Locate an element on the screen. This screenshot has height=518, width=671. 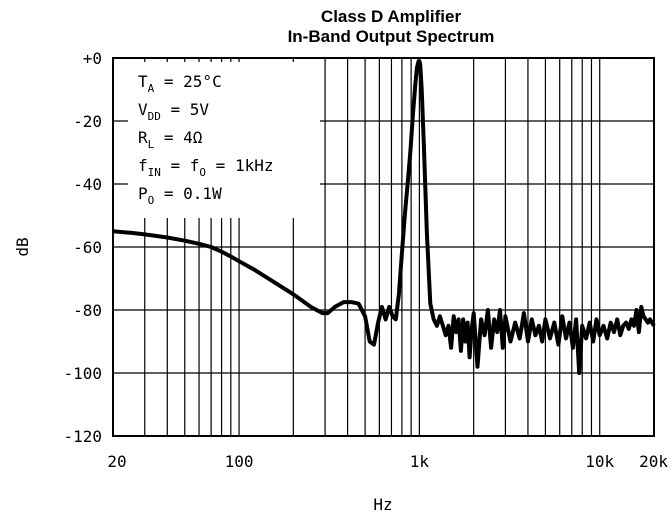
annotation-line: VDD = 5V is located at coordinates (173, 111).